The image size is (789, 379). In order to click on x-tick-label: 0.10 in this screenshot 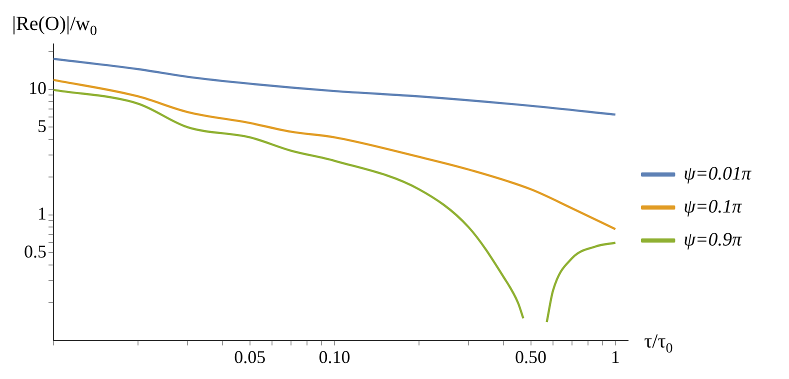, I will do `click(334, 356)`.